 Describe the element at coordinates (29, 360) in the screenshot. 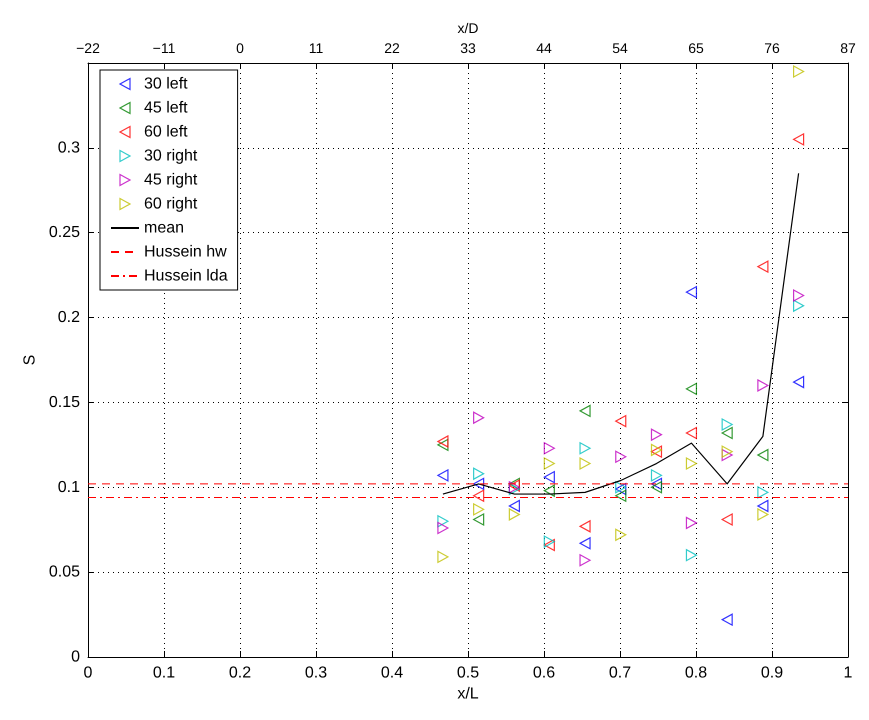

I see `y-axis-title: S` at that location.